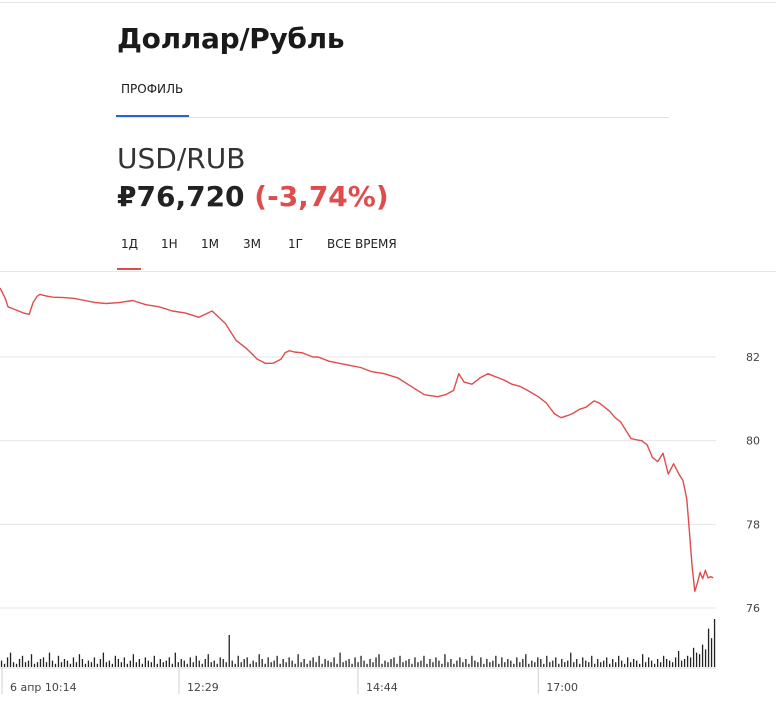  Describe the element at coordinates (382, 687) in the screenshot. I see `x-tick-label: 14:44` at that location.